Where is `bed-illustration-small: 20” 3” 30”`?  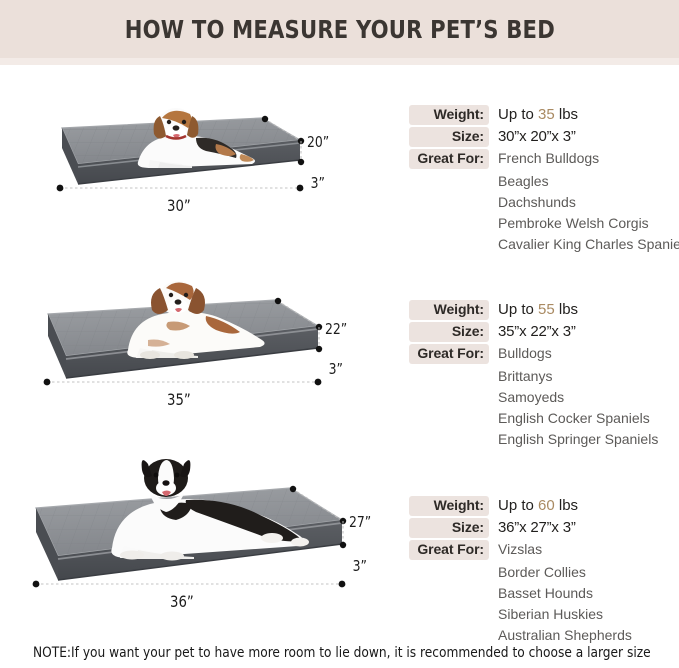
bed-illustration-small: 20” 3” 30” is located at coordinates (200, 158).